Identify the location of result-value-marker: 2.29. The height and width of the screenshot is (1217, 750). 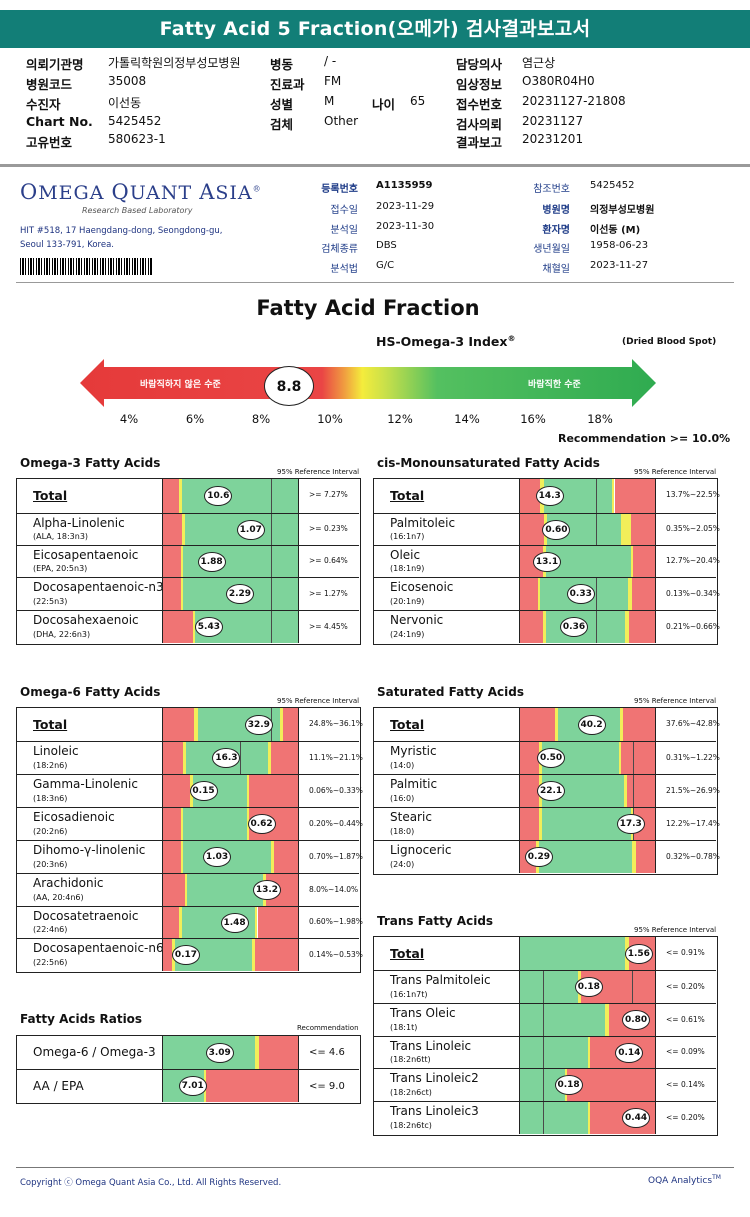
(239, 594).